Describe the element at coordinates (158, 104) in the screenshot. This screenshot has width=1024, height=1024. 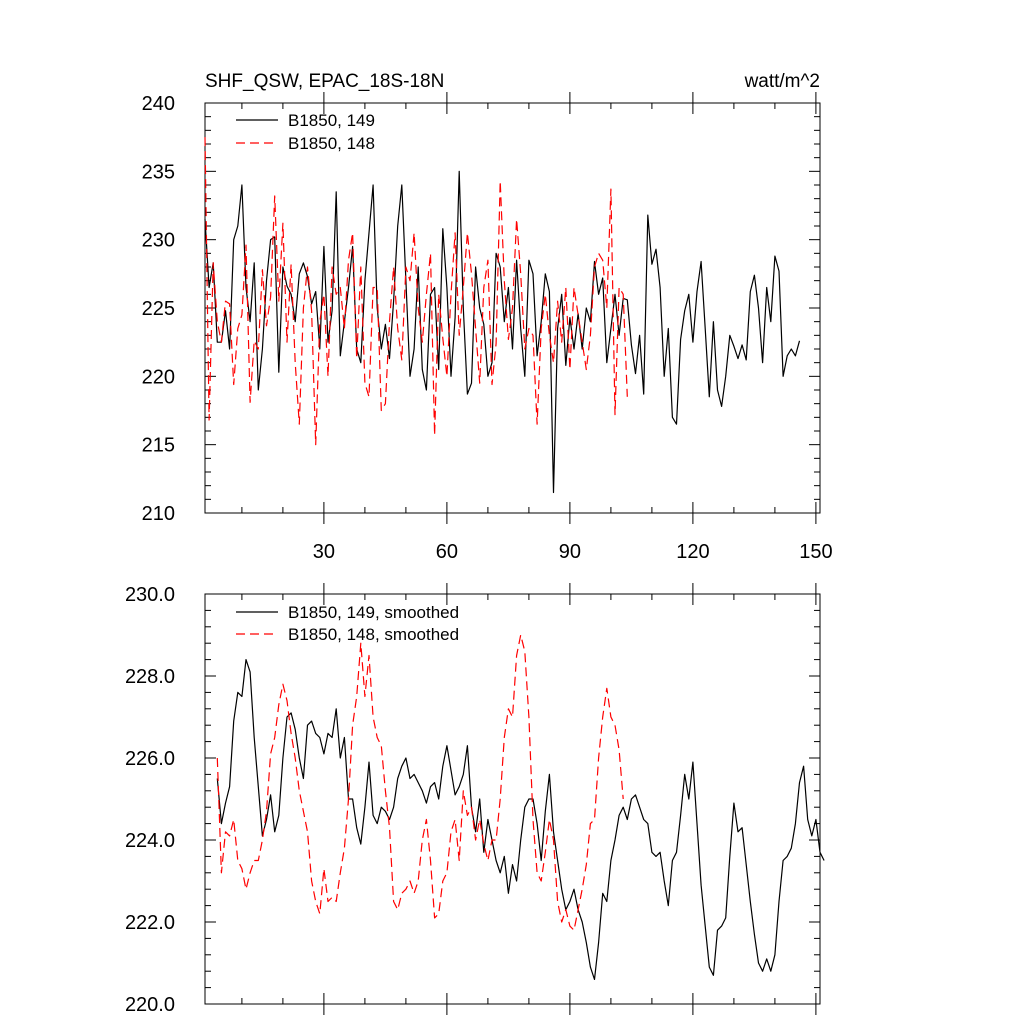
I see `top-y-tick-label: 240` at that location.